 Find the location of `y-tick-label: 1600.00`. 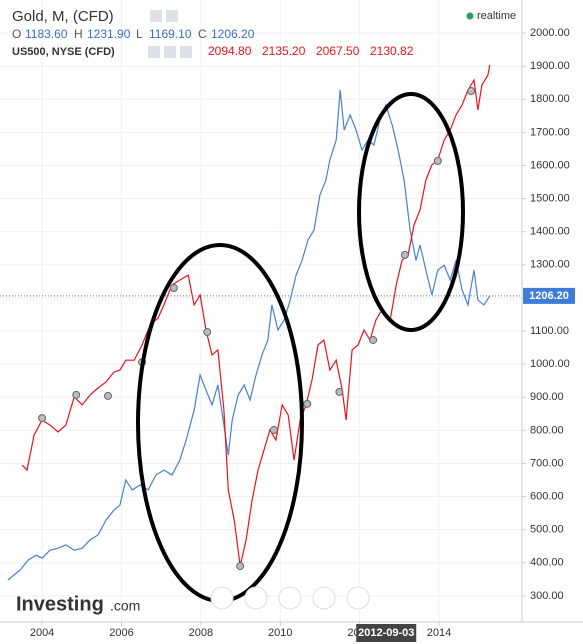

y-tick-label: 1600.00 is located at coordinates (550, 165).